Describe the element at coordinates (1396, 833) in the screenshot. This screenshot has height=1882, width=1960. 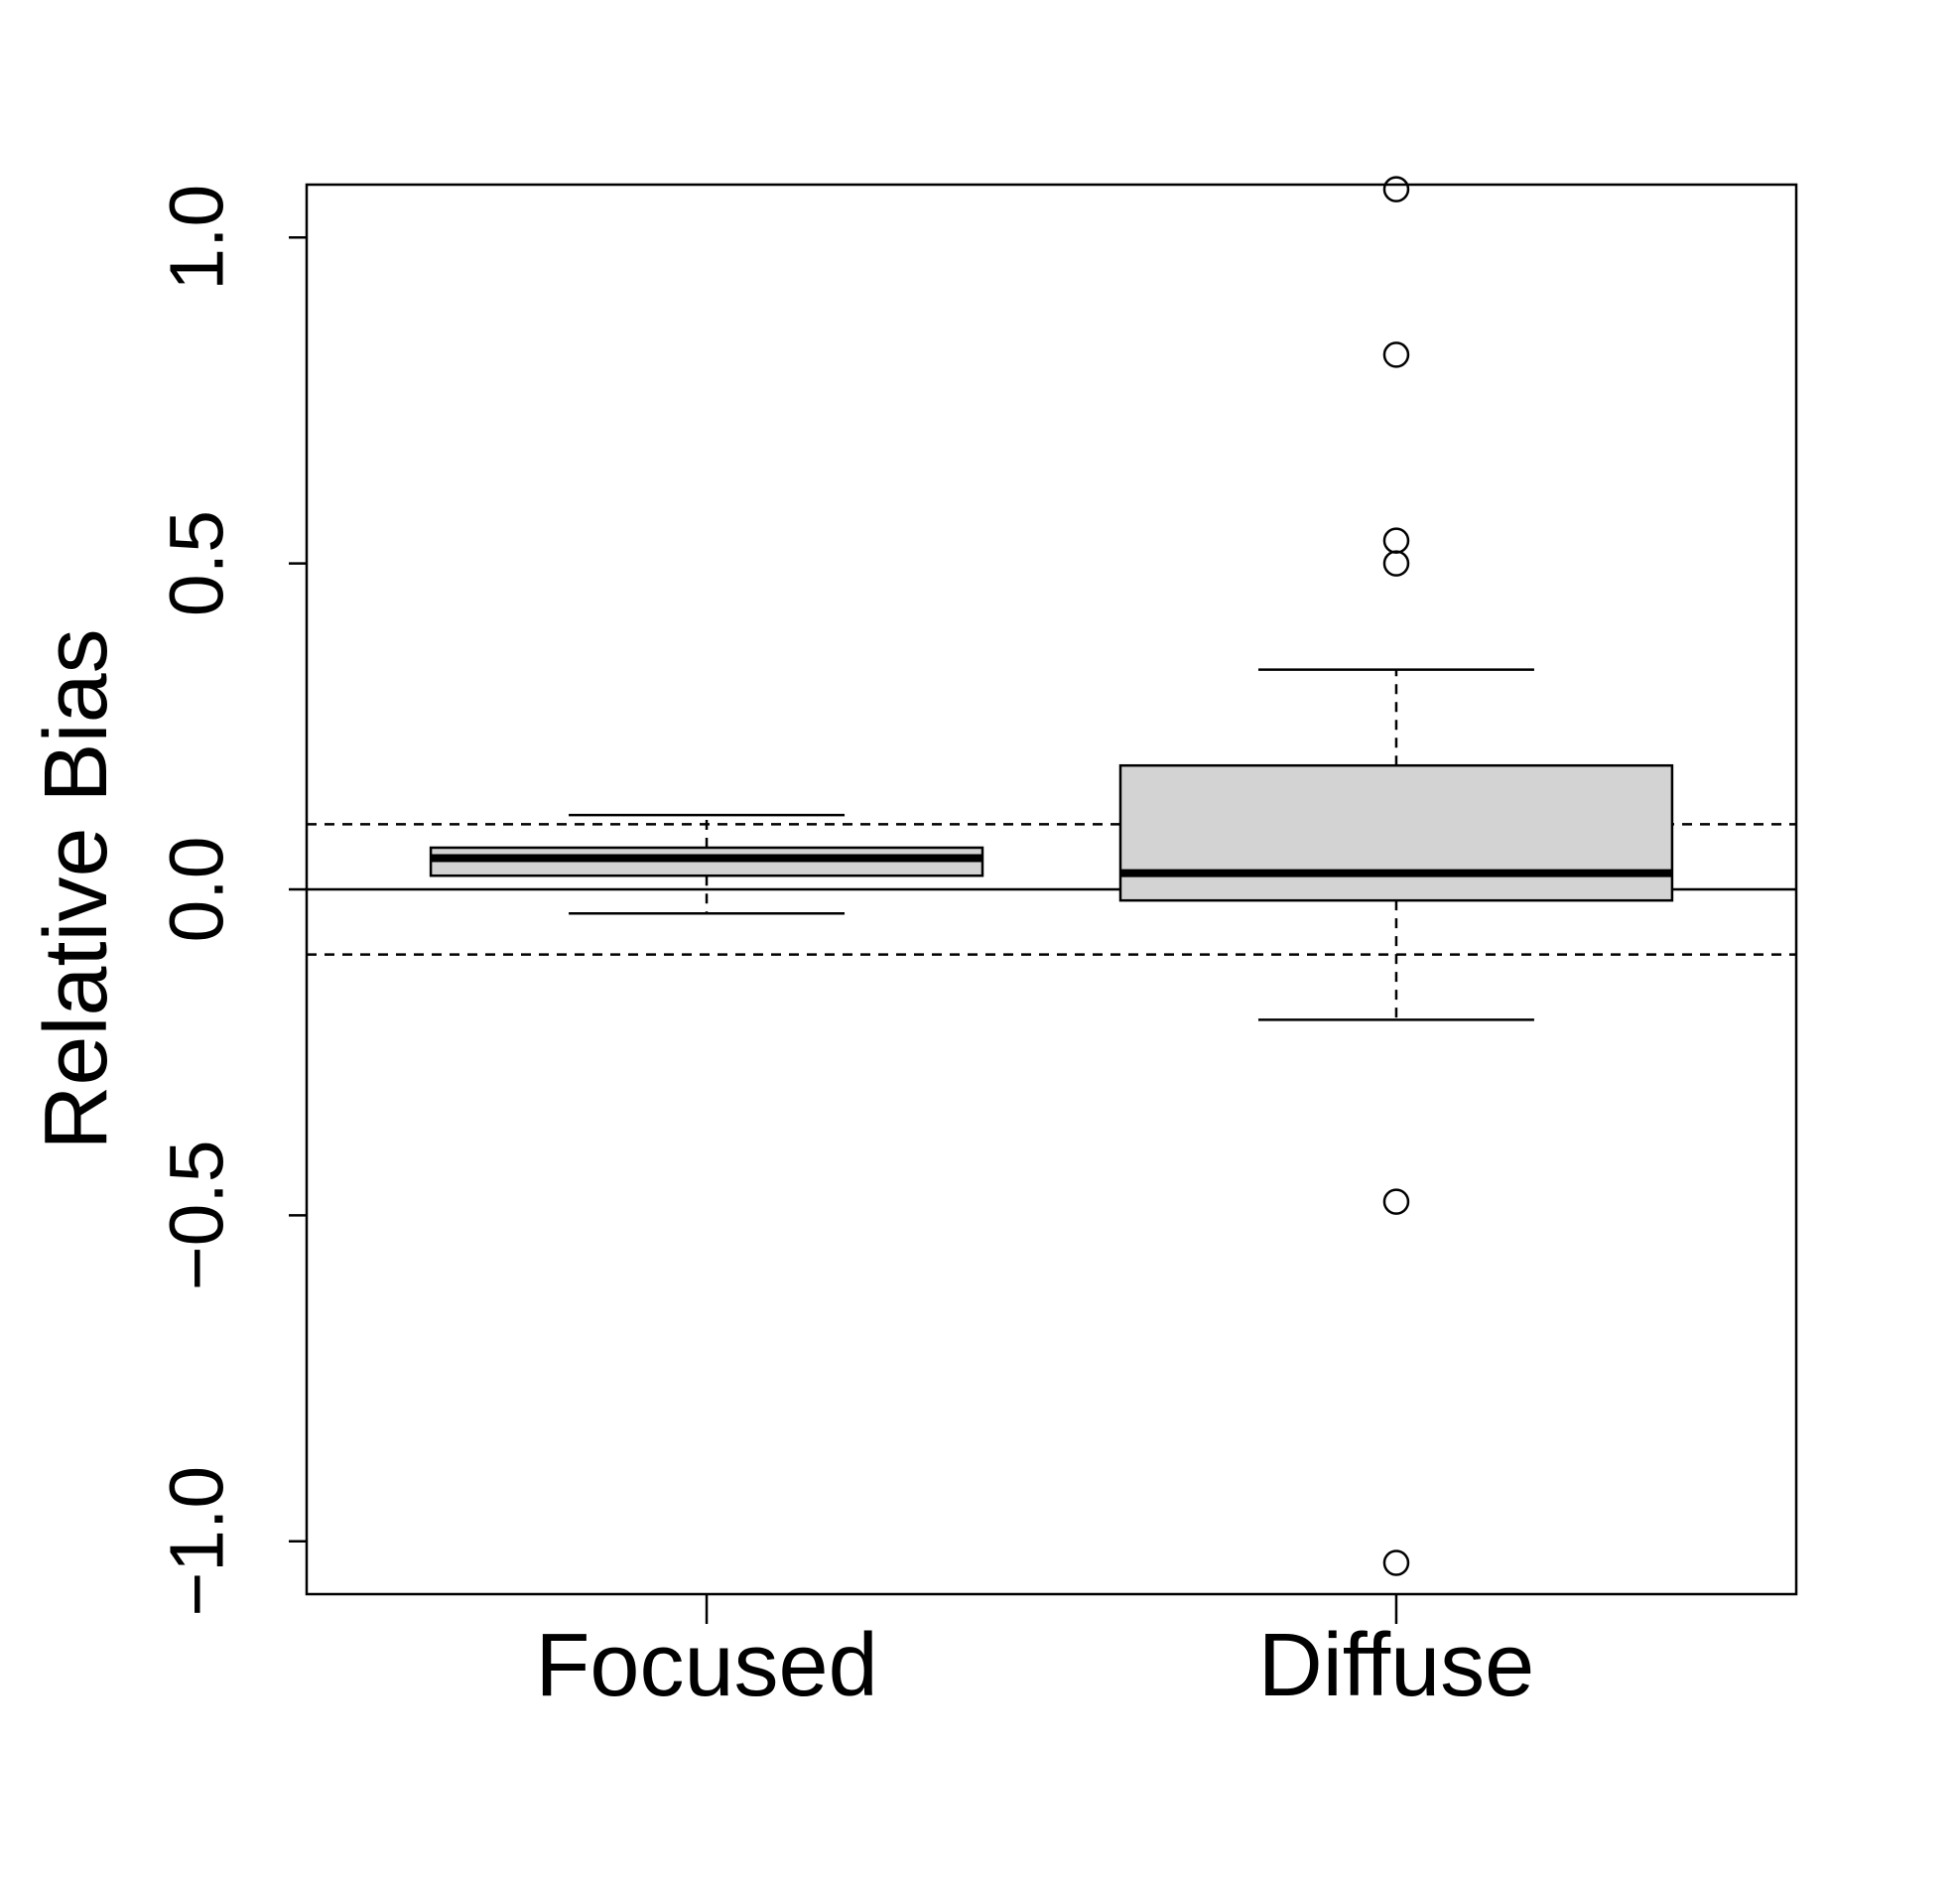
I see `box` at that location.